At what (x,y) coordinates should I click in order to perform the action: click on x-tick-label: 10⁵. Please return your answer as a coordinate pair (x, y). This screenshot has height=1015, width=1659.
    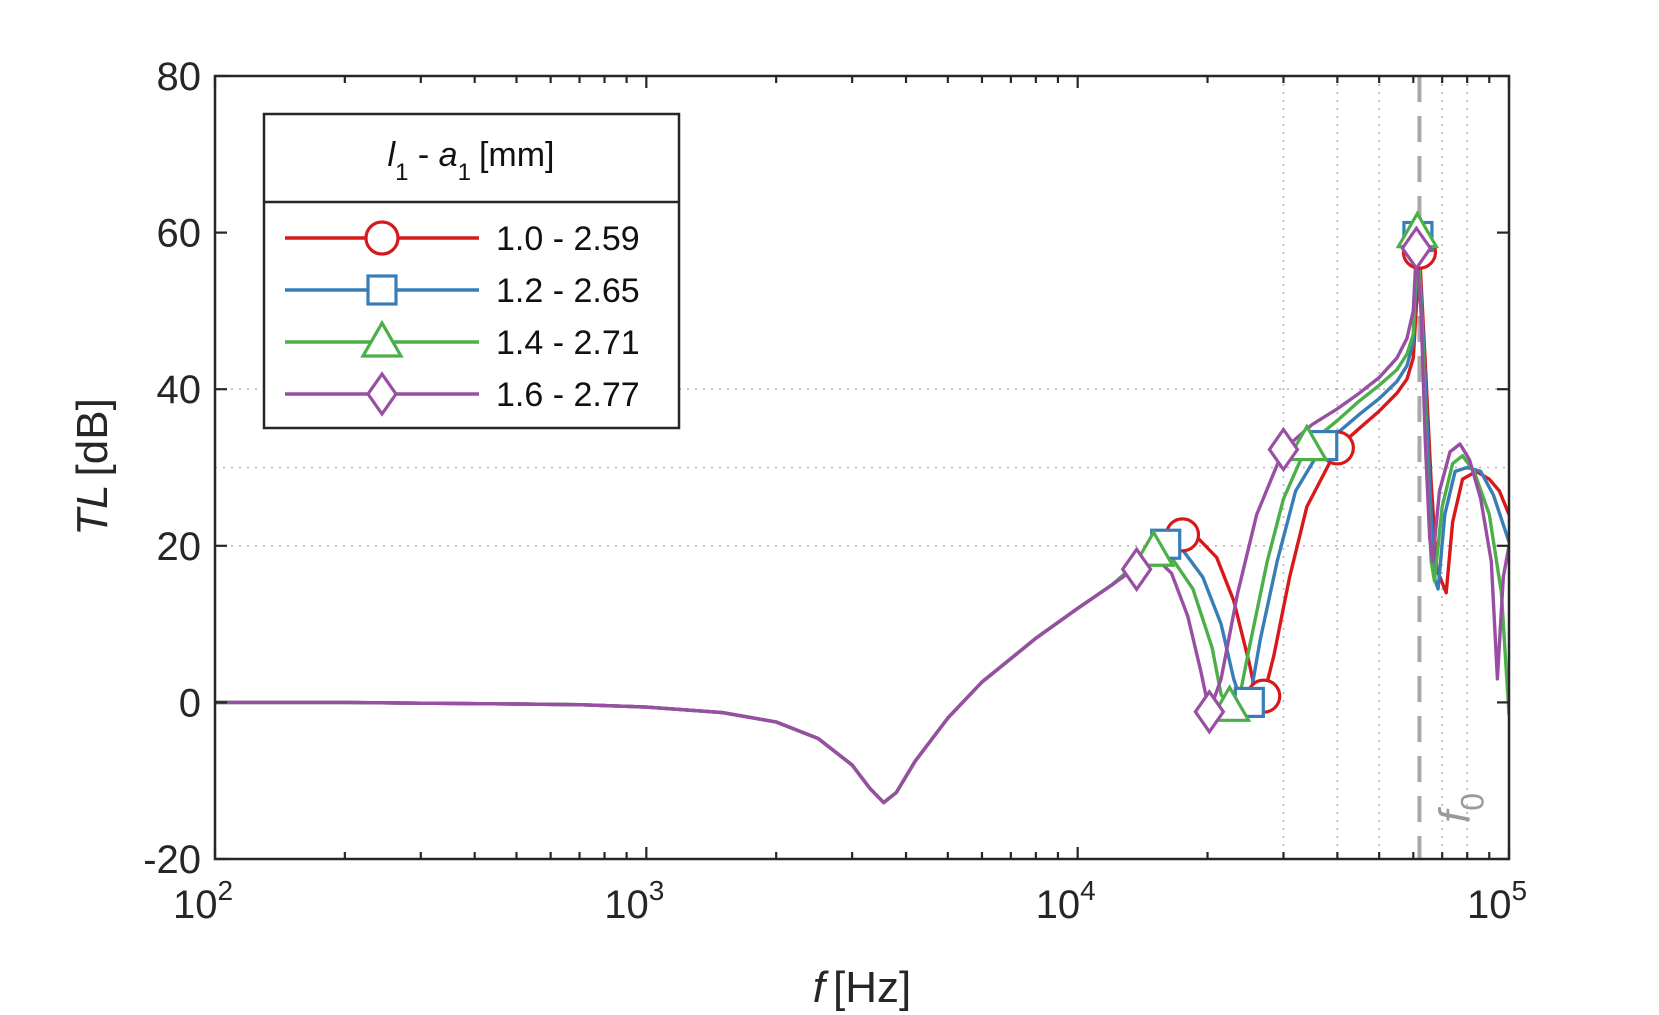
    Looking at the image, I should click on (1497, 901).